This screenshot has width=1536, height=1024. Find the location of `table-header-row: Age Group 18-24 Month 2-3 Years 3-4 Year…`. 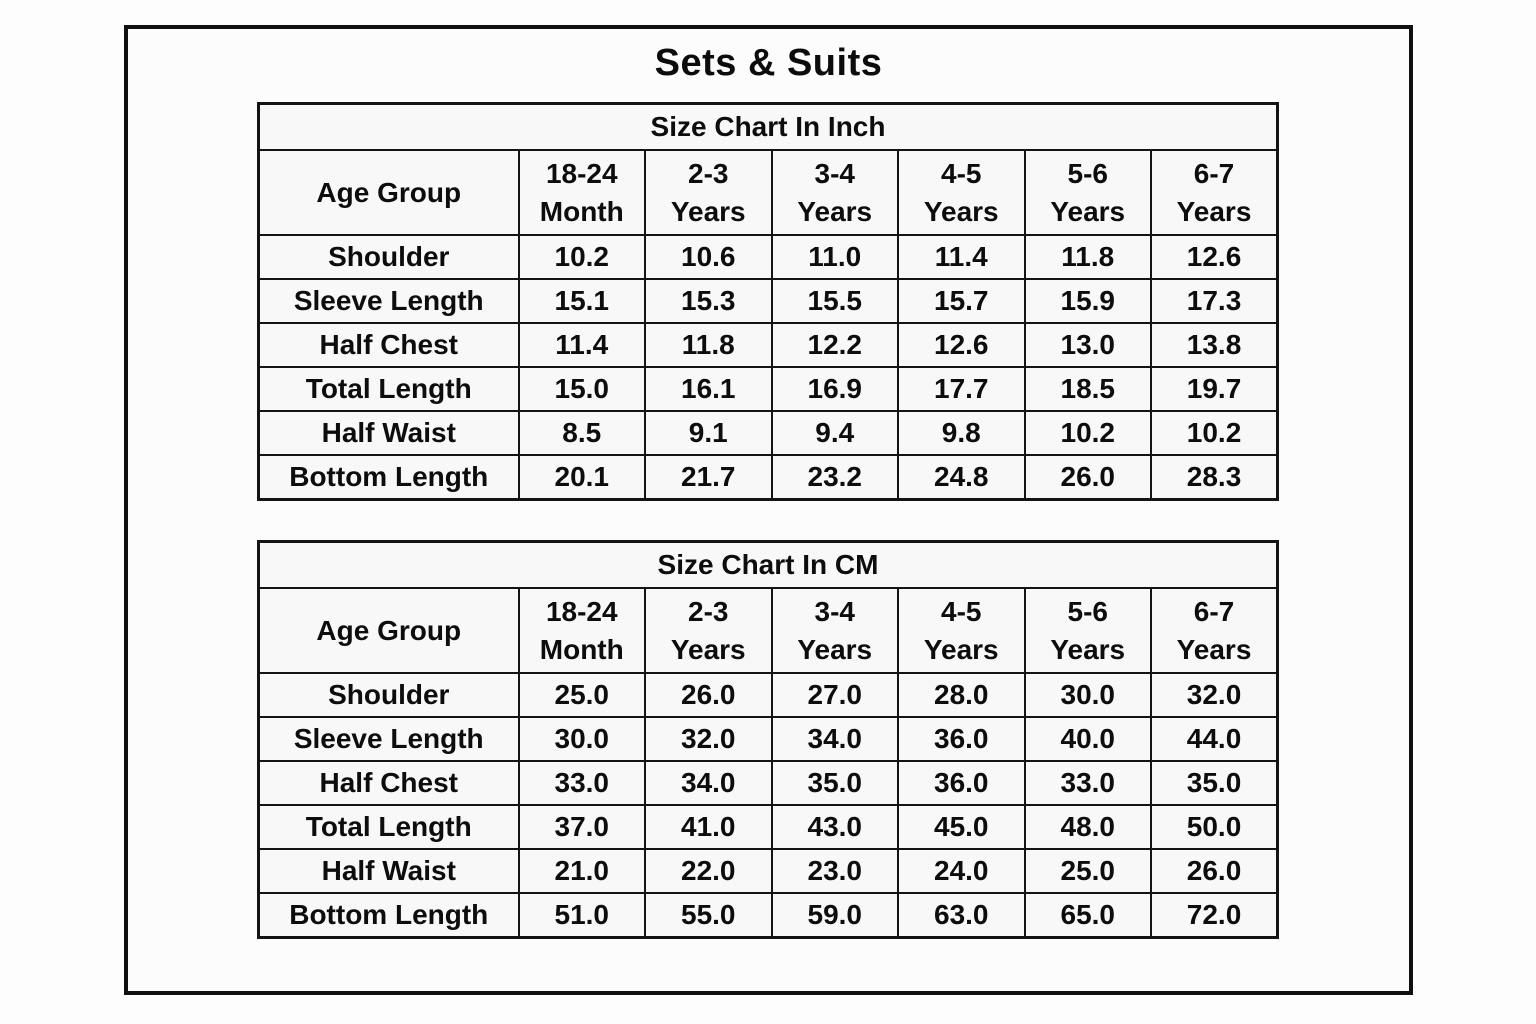

table-header-row: Age Group 18-24 Month 2-3 Years 3-4 Year… is located at coordinates (768, 192).